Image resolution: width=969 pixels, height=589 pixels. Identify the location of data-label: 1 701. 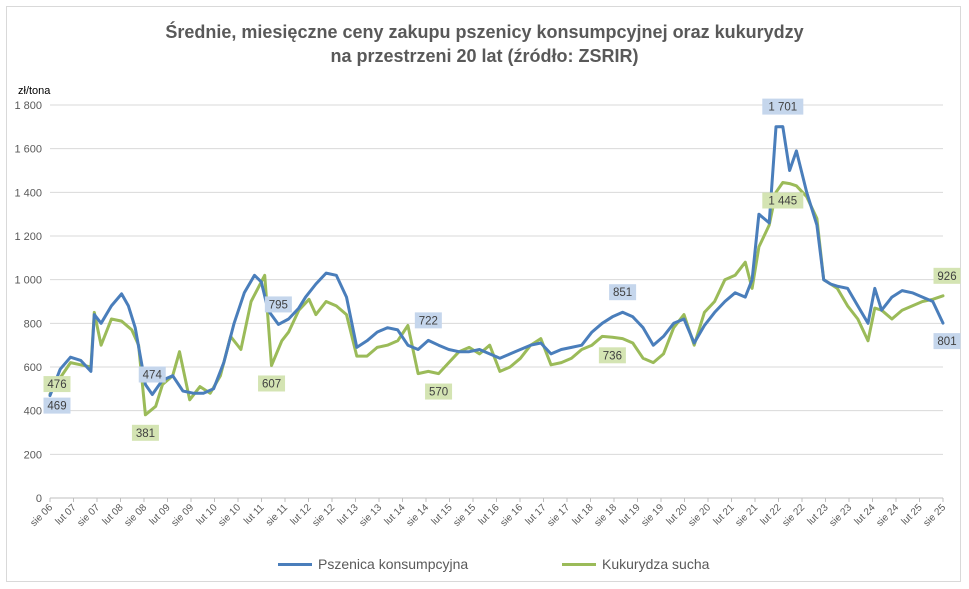
(782, 108).